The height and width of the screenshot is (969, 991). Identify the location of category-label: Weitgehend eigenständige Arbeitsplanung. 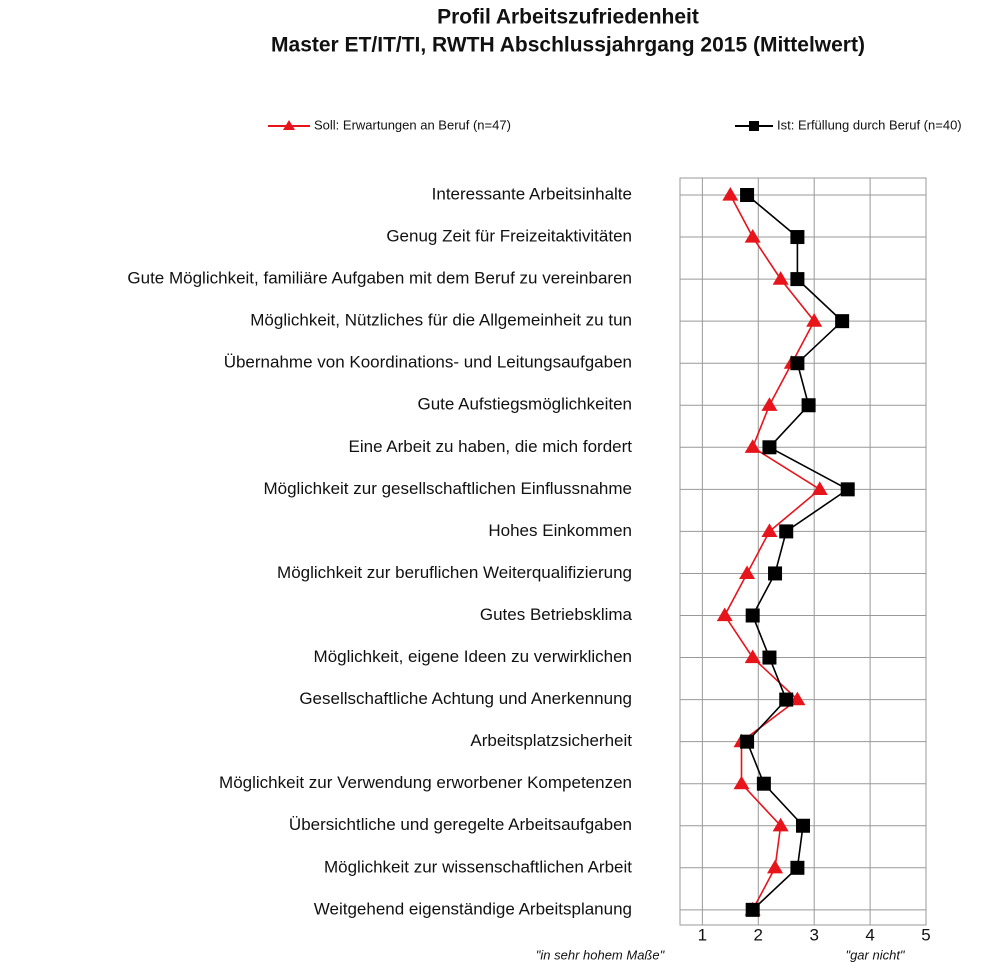
(473, 908).